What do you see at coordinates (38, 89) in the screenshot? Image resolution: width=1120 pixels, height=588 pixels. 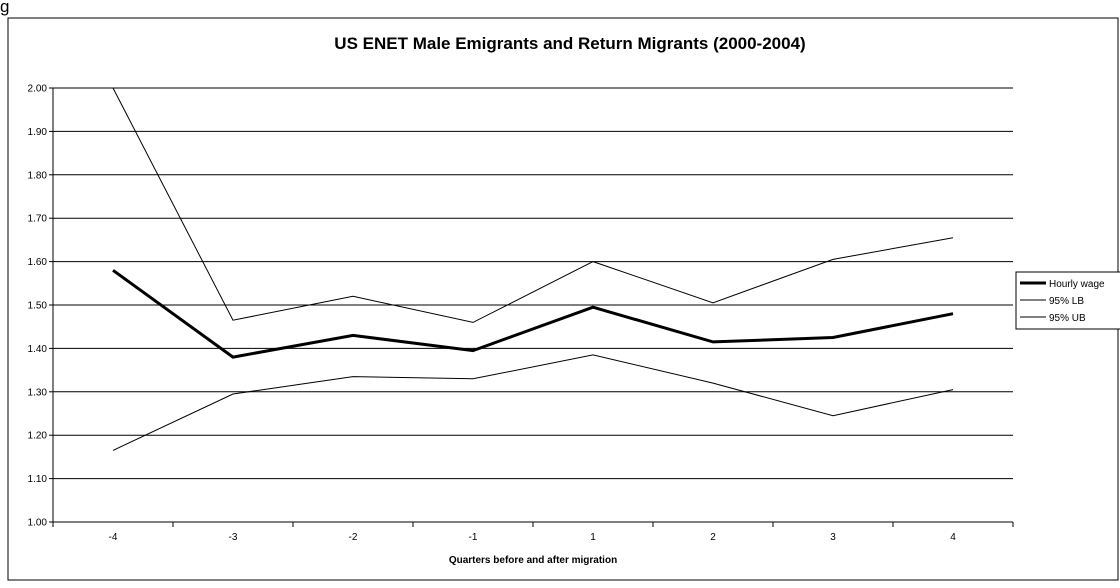 I see `y-tick-label: 2.00` at bounding box center [38, 89].